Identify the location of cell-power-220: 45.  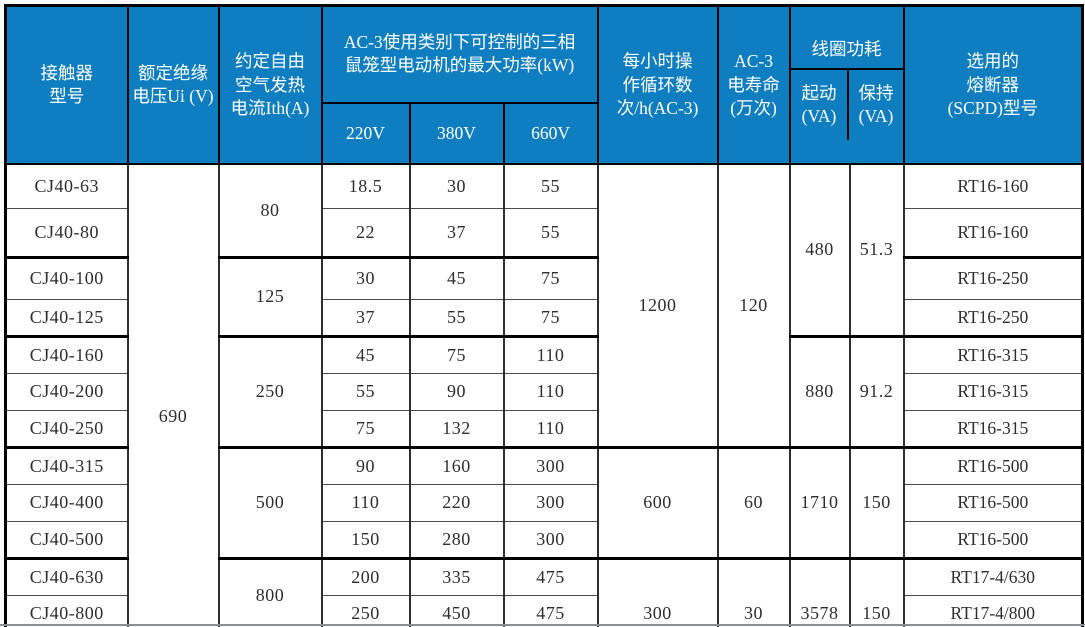
(365, 354).